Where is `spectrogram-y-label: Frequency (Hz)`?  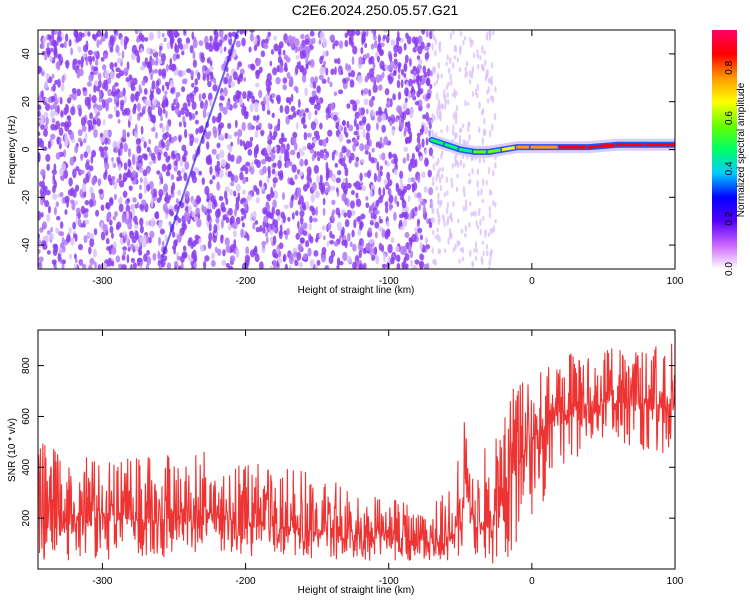 spectrogram-y-label: Frequency (Hz) is located at coordinates (12, 150).